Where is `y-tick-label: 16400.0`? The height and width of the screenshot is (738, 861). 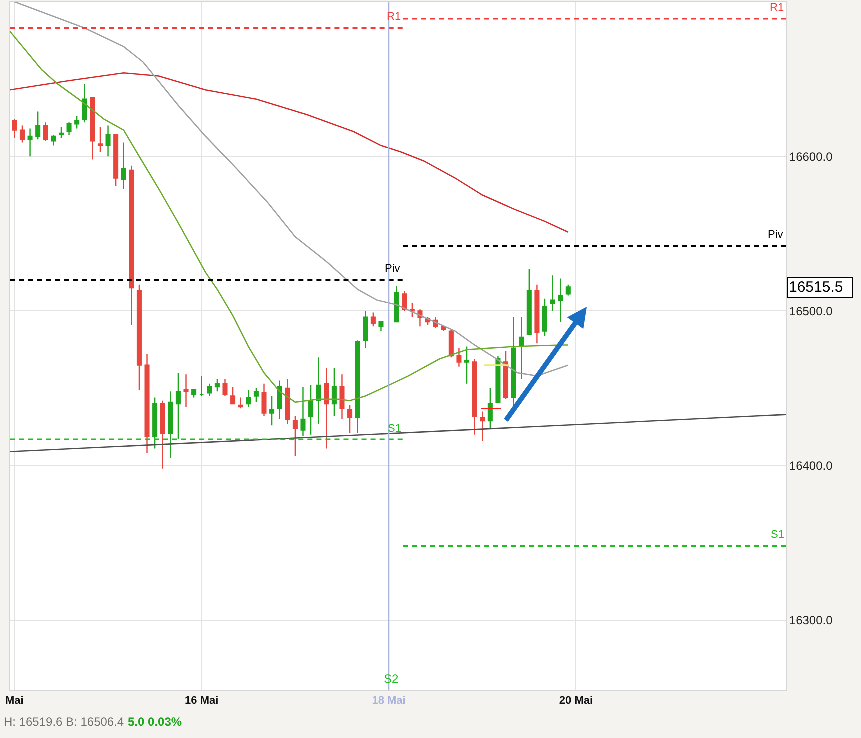 y-tick-label: 16400.0 is located at coordinates (811, 466).